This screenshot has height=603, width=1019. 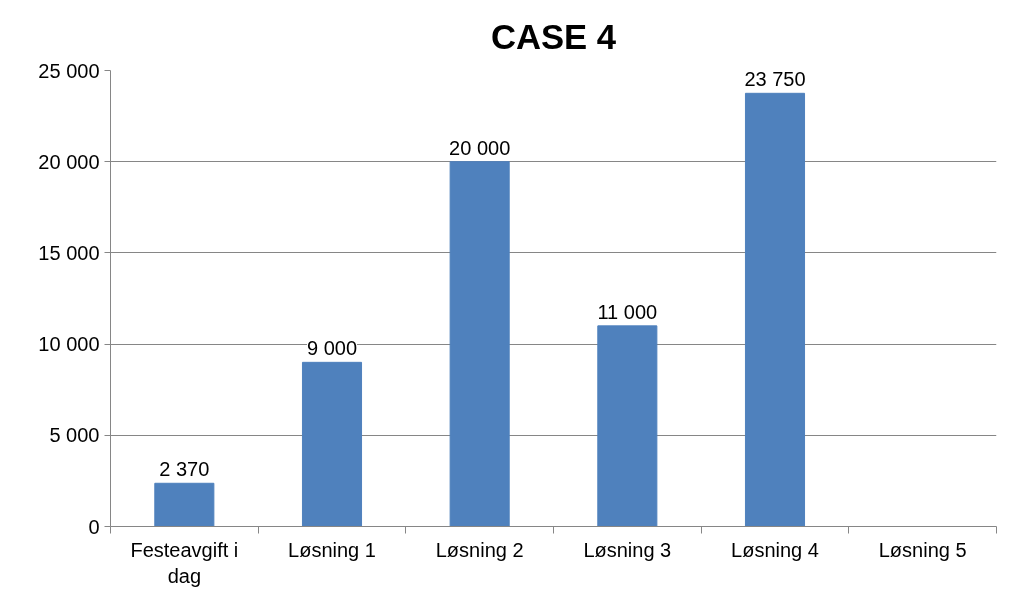 I want to click on x-tick-label: Løsning 5, so click(x=922, y=549).